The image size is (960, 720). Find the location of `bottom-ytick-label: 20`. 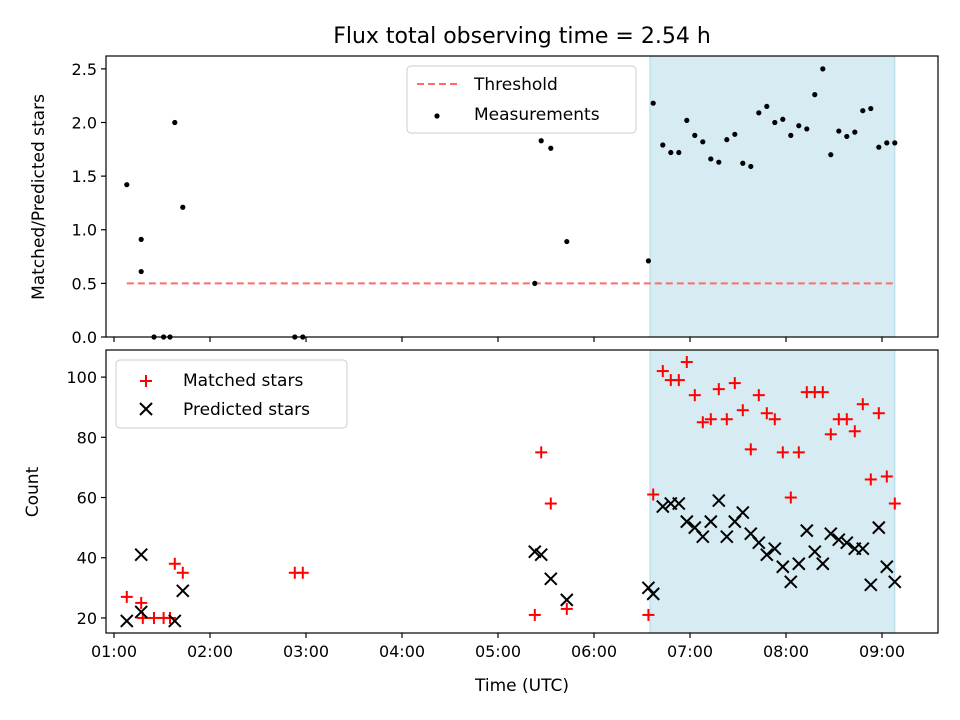

bottom-ytick-label: 20 is located at coordinates (87, 618).